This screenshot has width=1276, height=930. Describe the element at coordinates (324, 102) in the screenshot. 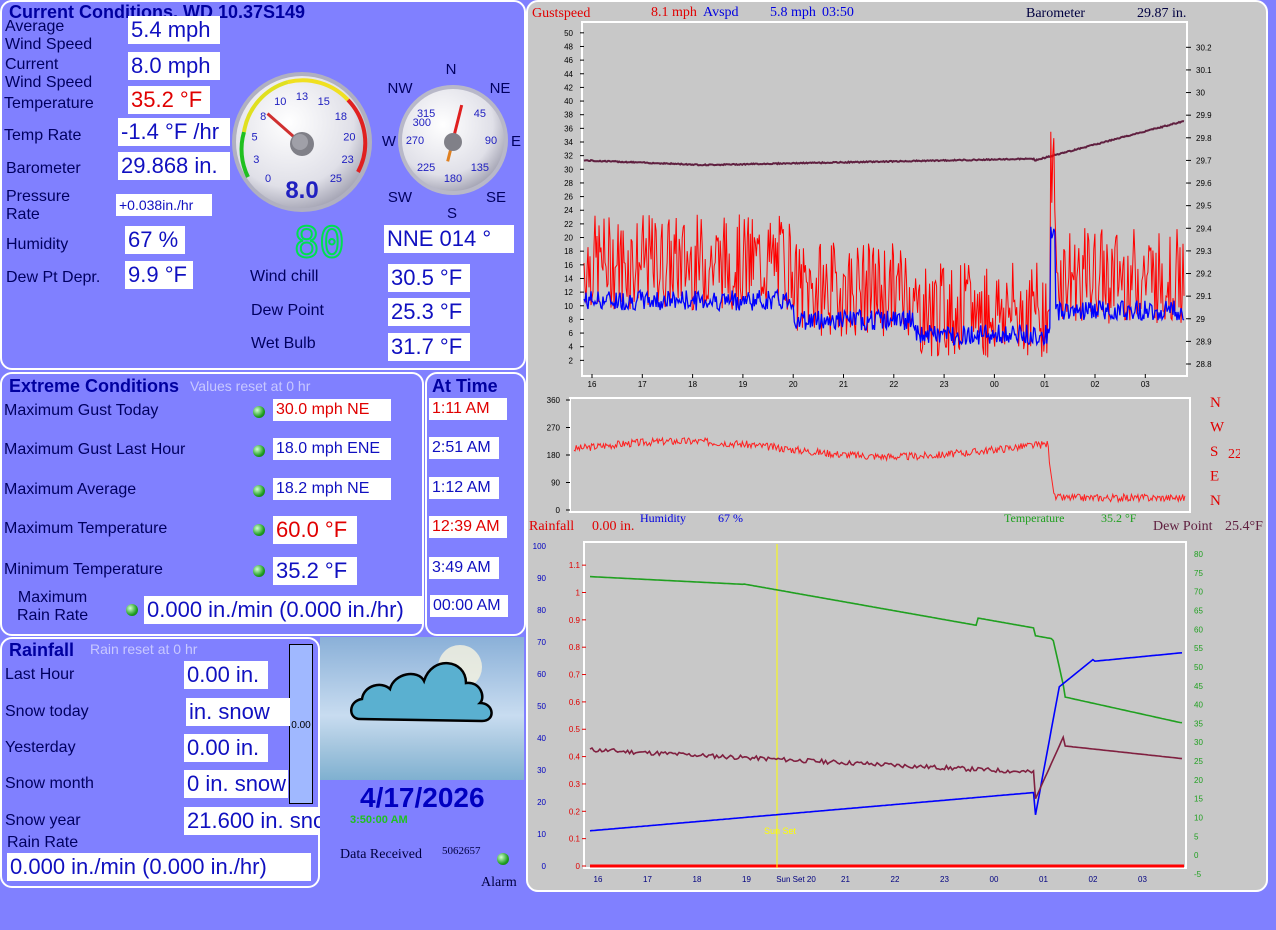

I see `speed-tick-6: 15` at that location.